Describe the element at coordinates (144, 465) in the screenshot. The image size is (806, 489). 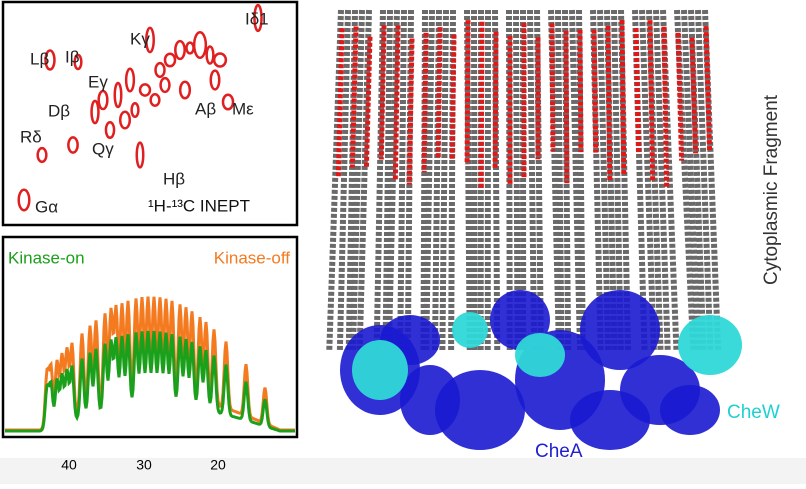
I see `x-tick-label: 30` at that location.